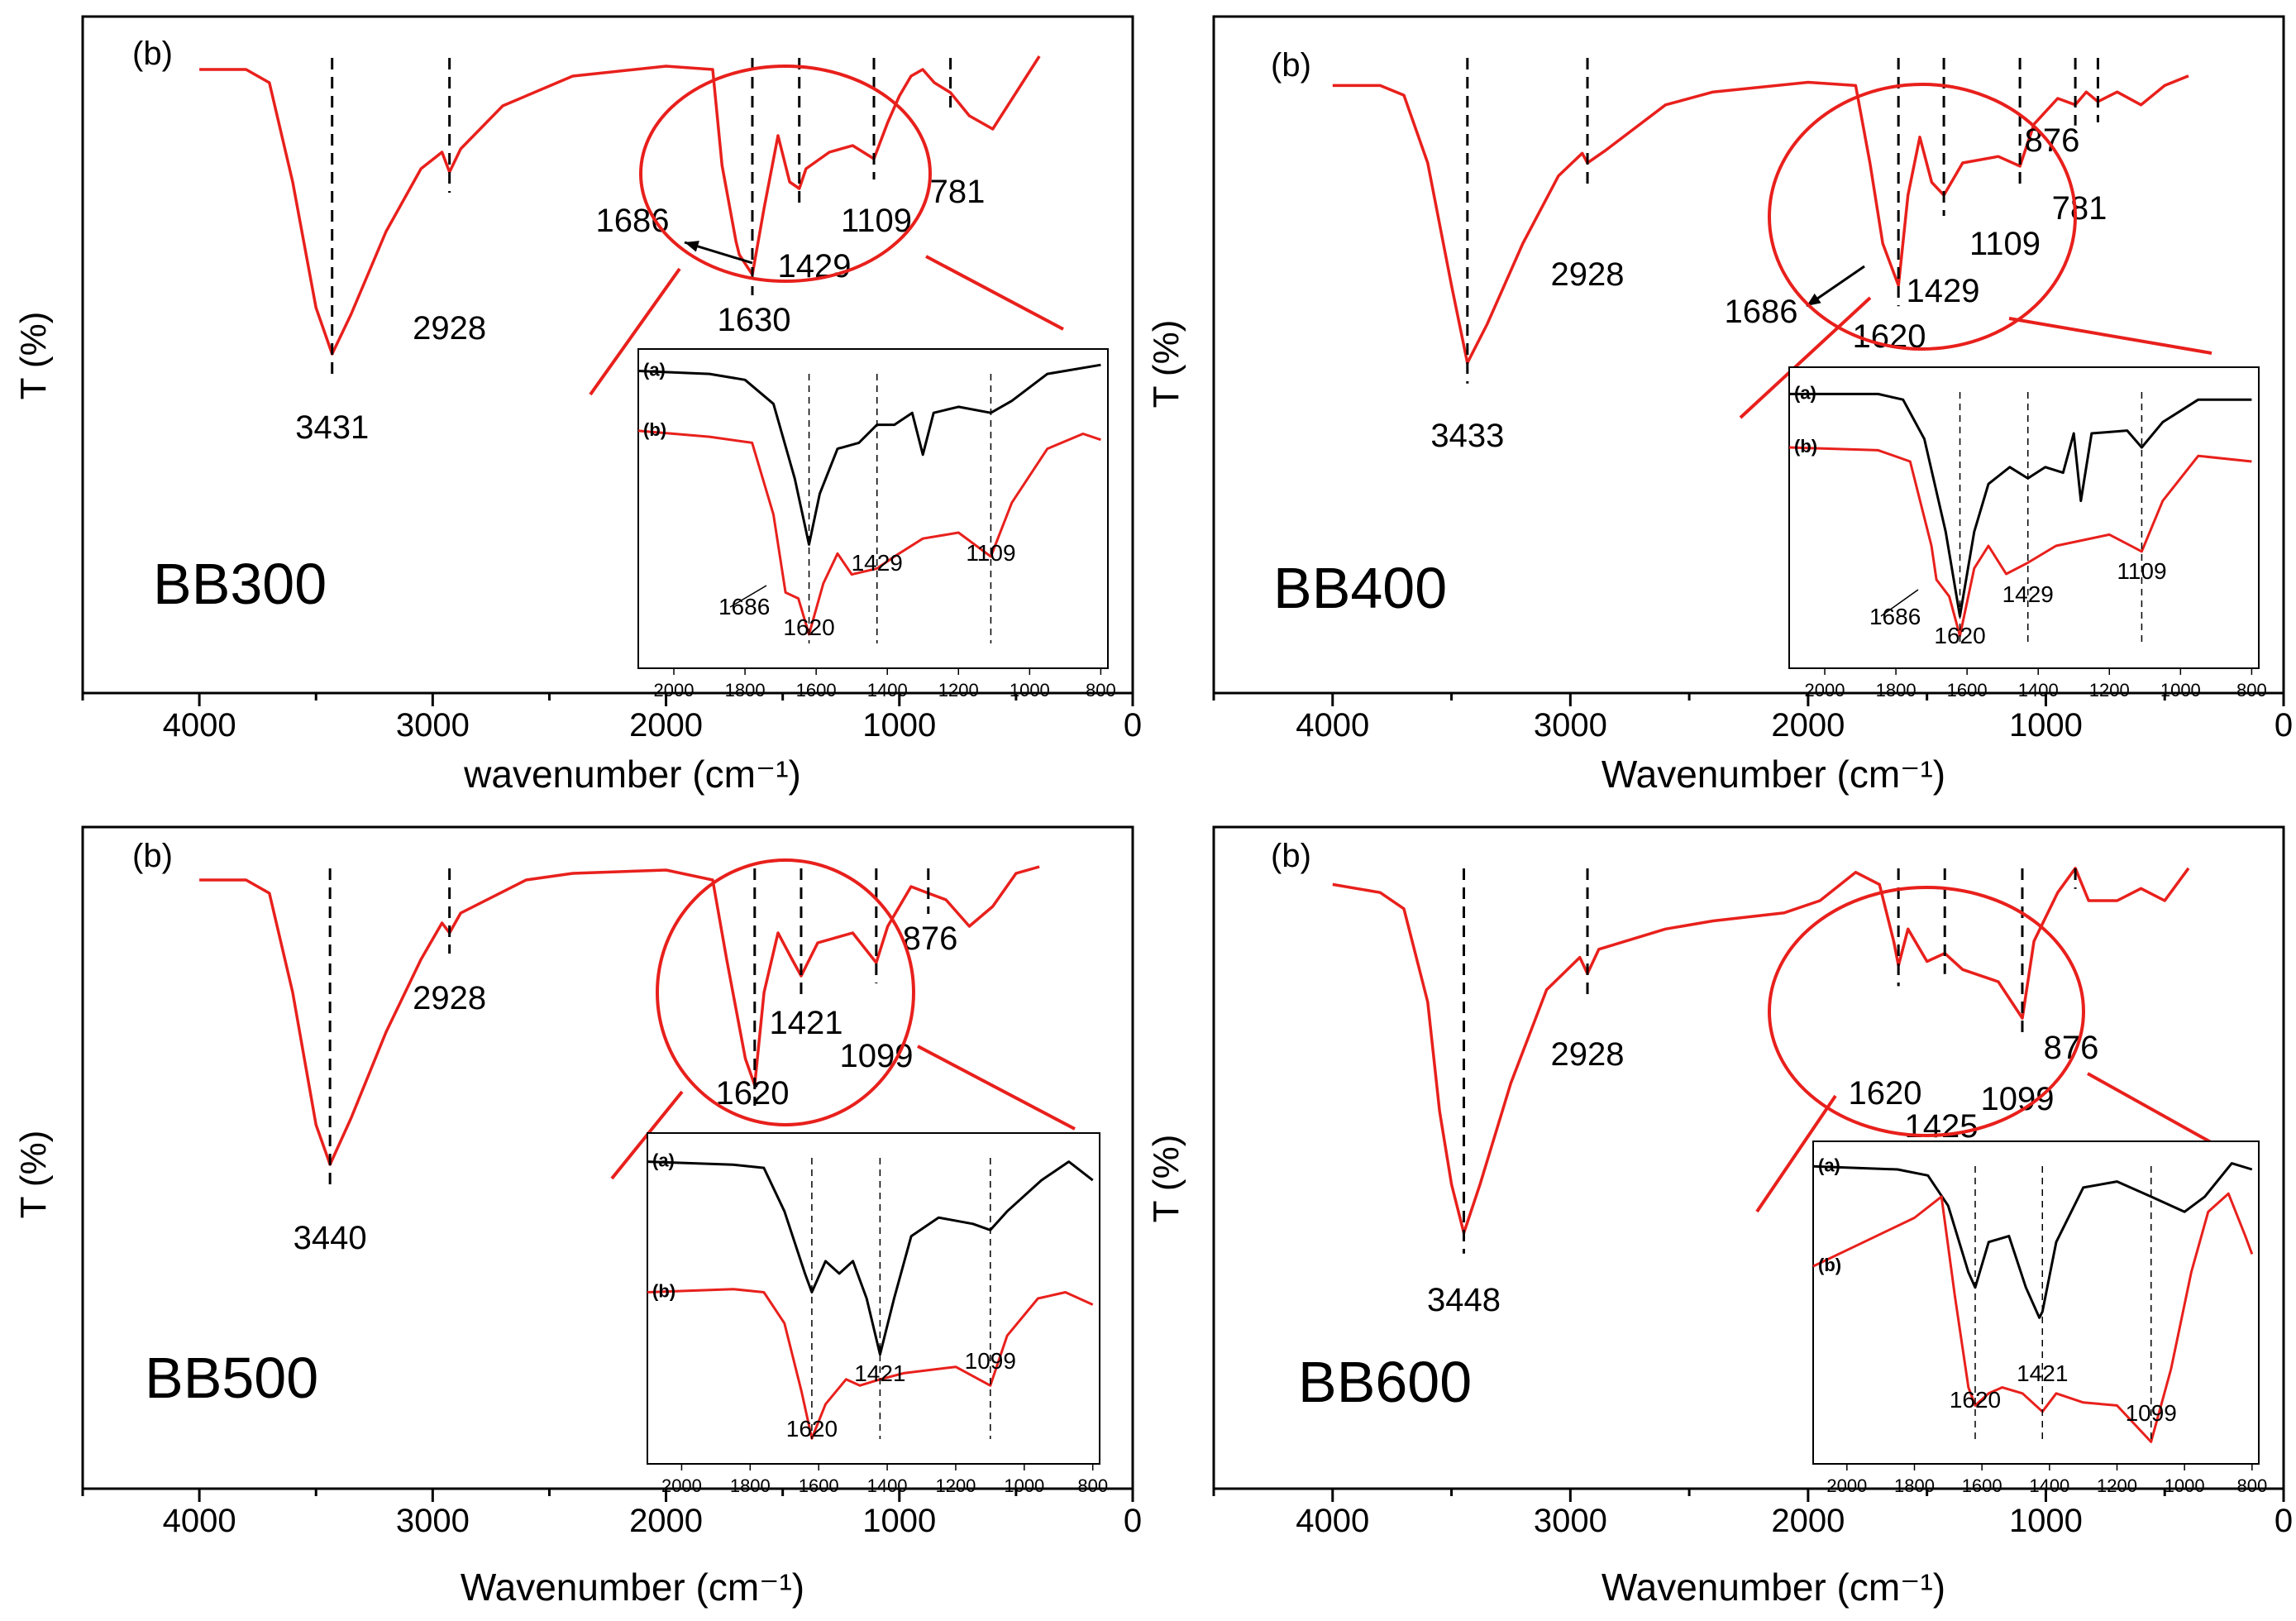 This screenshot has height=1621, width=2296. I want to click on peak-label-3431: 3431, so click(332, 427).